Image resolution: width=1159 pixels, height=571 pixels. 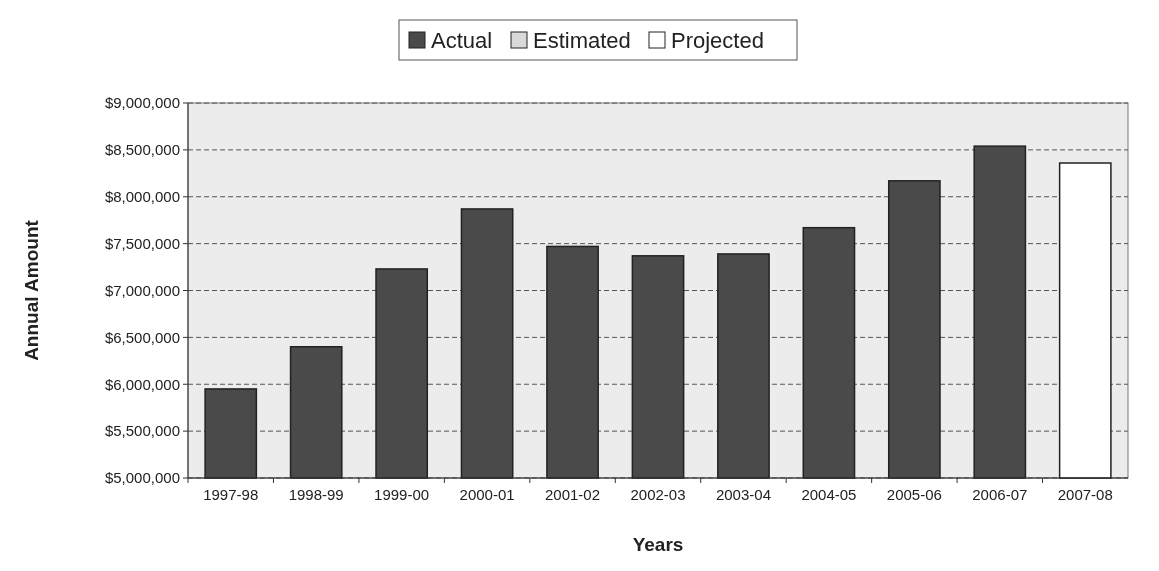 I want to click on y-axis-title: Annual Amount, so click(x=31, y=290).